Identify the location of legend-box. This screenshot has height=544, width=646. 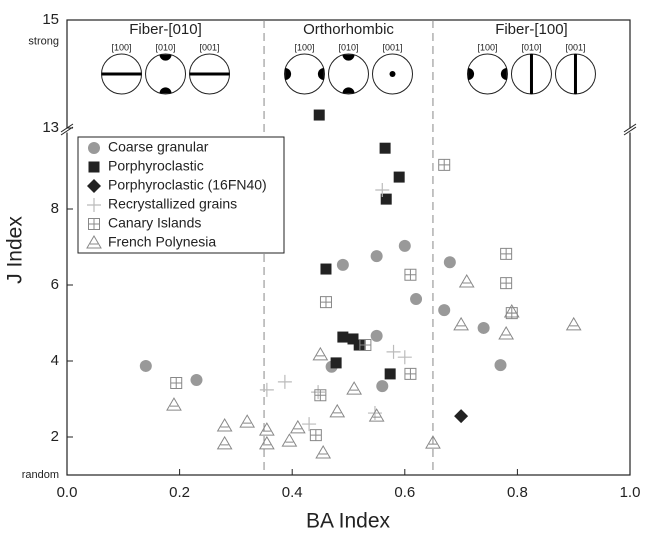
(181, 195).